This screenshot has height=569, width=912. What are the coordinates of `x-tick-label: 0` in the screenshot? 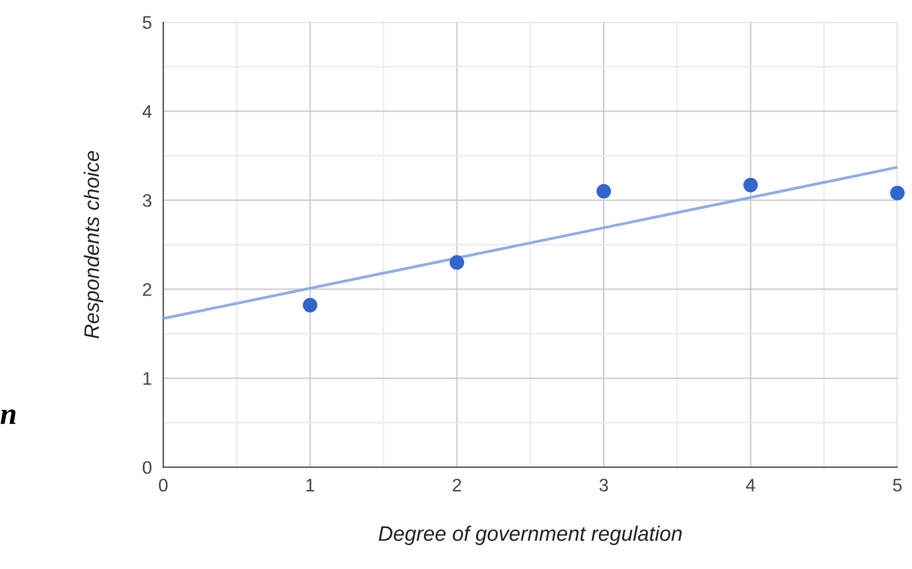 It's located at (163, 485).